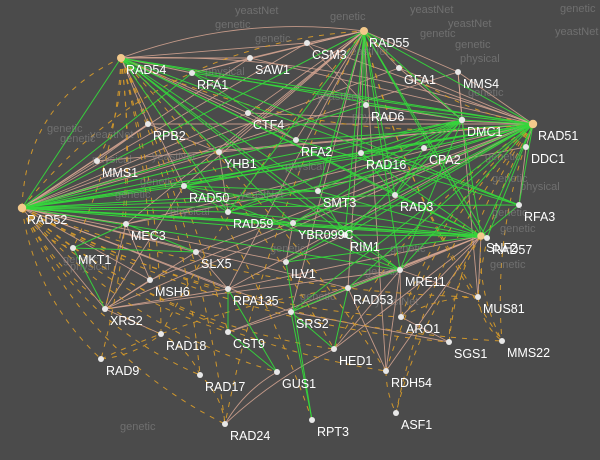 This screenshot has width=600, height=460. I want to click on node-ctf4, so click(248, 113).